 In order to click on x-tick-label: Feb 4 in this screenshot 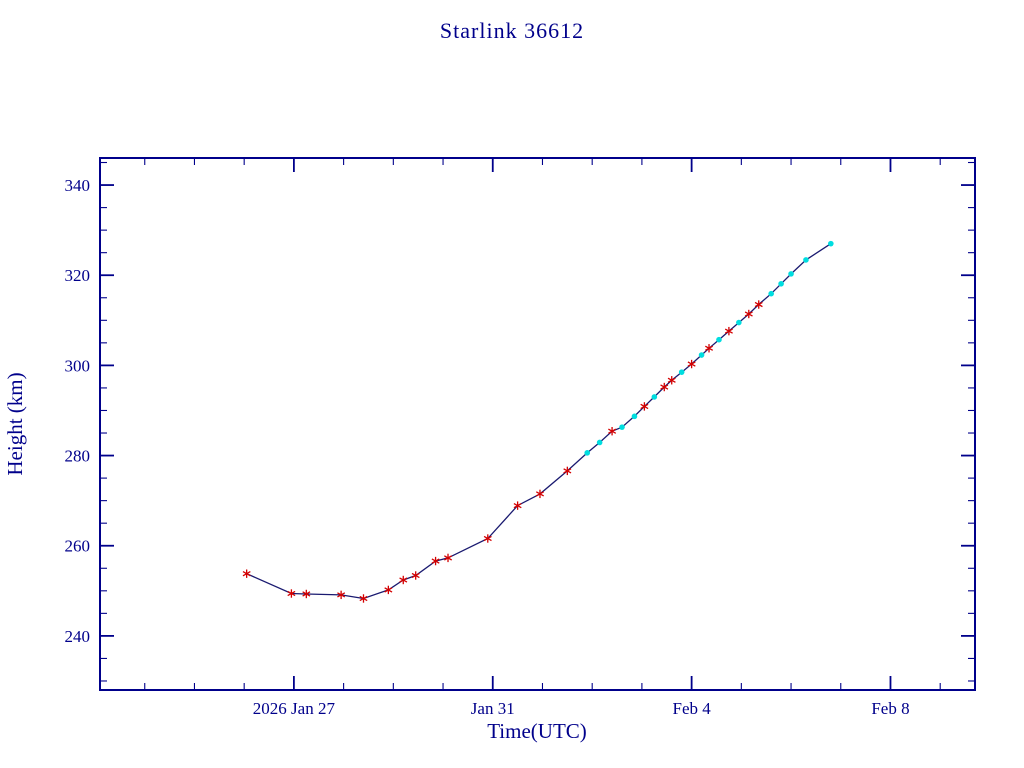, I will do `click(691, 708)`.